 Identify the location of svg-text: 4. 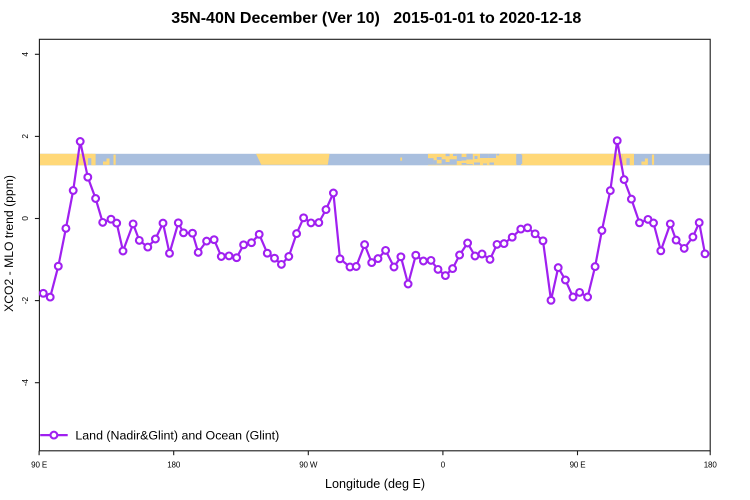
(25, 54).